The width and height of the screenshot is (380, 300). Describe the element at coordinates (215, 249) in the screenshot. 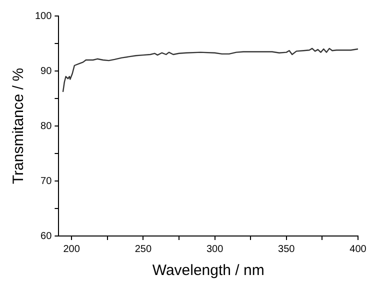

I see `x-tick-label: 300` at that location.